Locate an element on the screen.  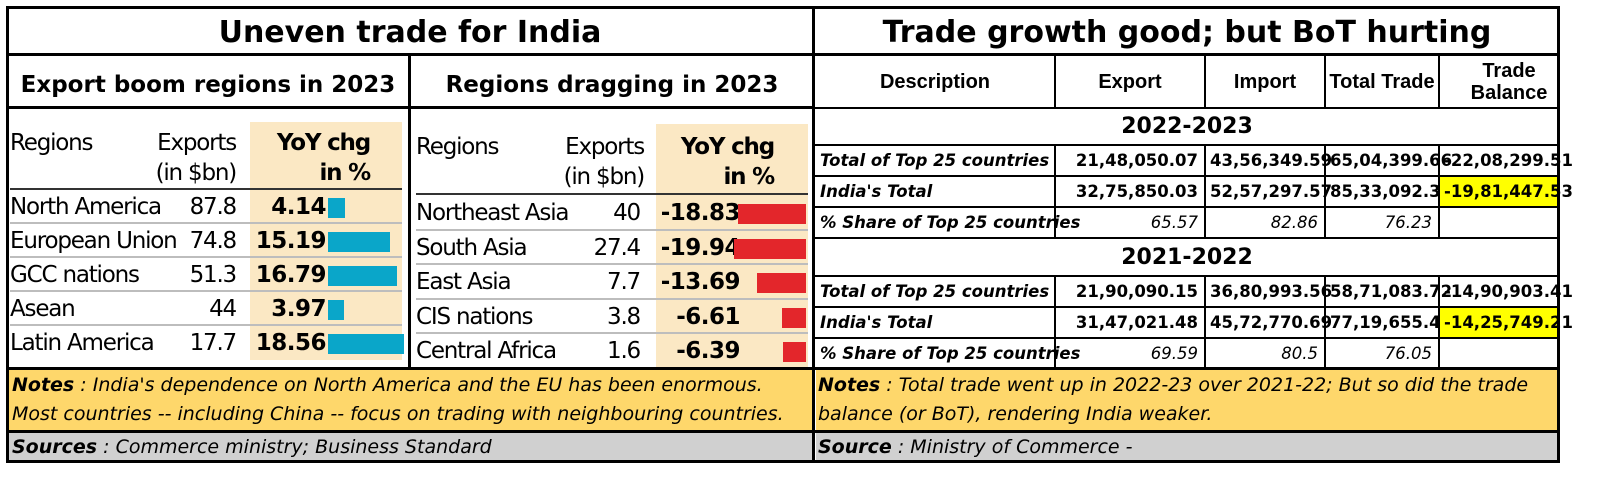
dr-region: CIS nations is located at coordinates (474, 316).